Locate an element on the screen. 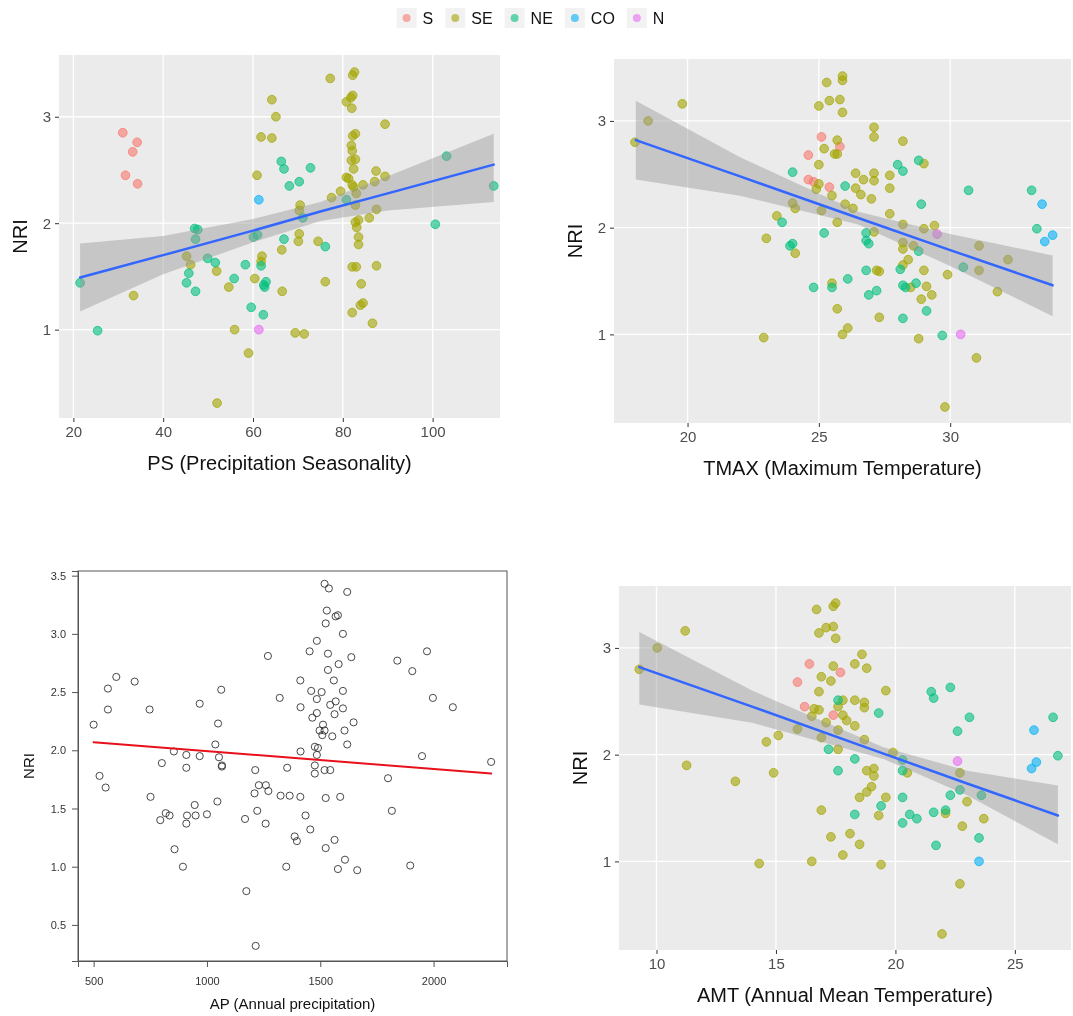 This screenshot has width=1073, height=1016. y-tick-label: 2.5 is located at coordinates (58, 692).